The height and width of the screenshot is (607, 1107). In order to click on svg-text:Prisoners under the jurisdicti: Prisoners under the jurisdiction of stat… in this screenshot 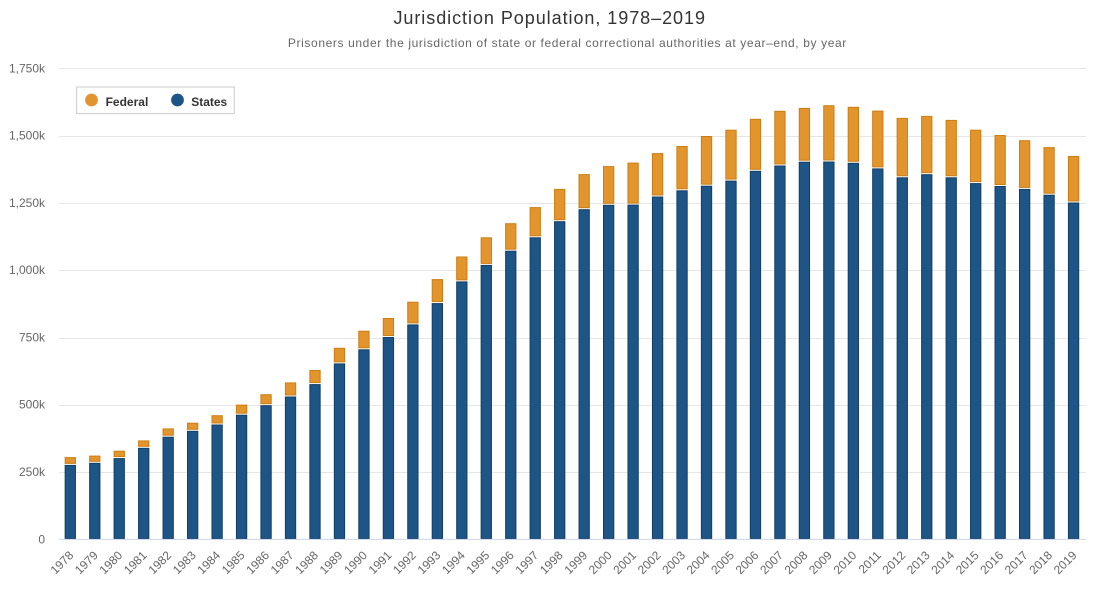, I will do `click(567, 43)`.